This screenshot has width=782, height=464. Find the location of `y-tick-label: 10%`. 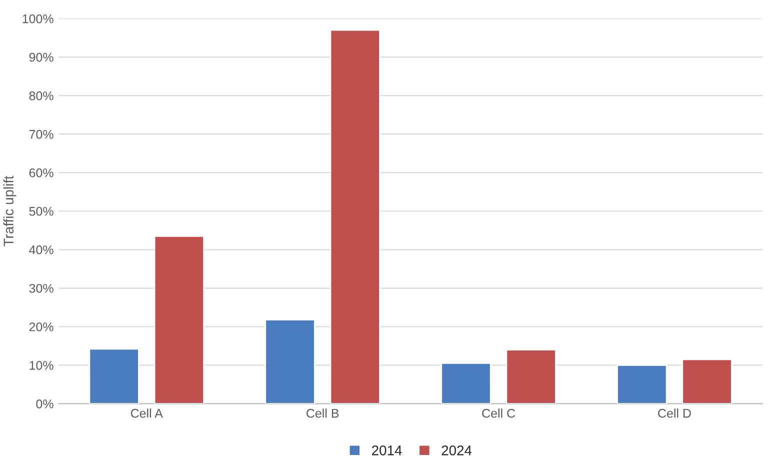

y-tick-label: 10% is located at coordinates (42, 365).